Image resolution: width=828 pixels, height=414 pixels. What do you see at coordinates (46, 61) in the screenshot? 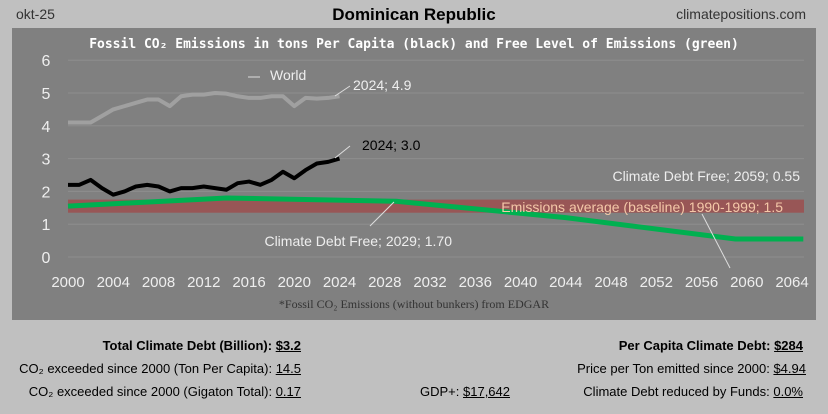
I see `y-tick-label: 6` at bounding box center [46, 61].